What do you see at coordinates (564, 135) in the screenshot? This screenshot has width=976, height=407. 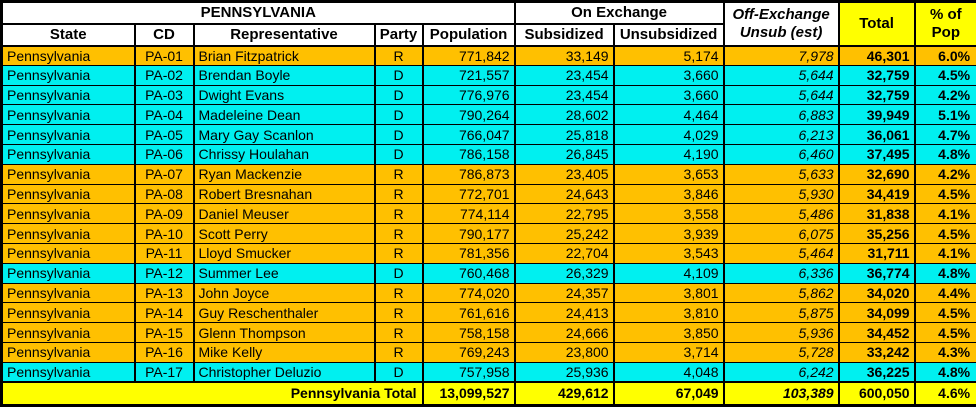 I see `cell-subsidized: 25,818` at bounding box center [564, 135].